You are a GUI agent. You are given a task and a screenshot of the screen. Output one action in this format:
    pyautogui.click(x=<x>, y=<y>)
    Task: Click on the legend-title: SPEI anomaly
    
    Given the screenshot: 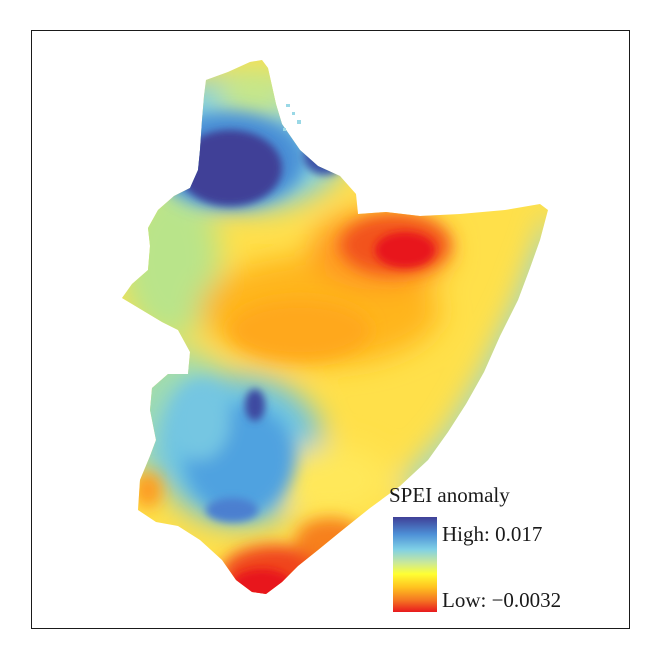 What is the action you would take?
    pyautogui.click(x=449, y=495)
    